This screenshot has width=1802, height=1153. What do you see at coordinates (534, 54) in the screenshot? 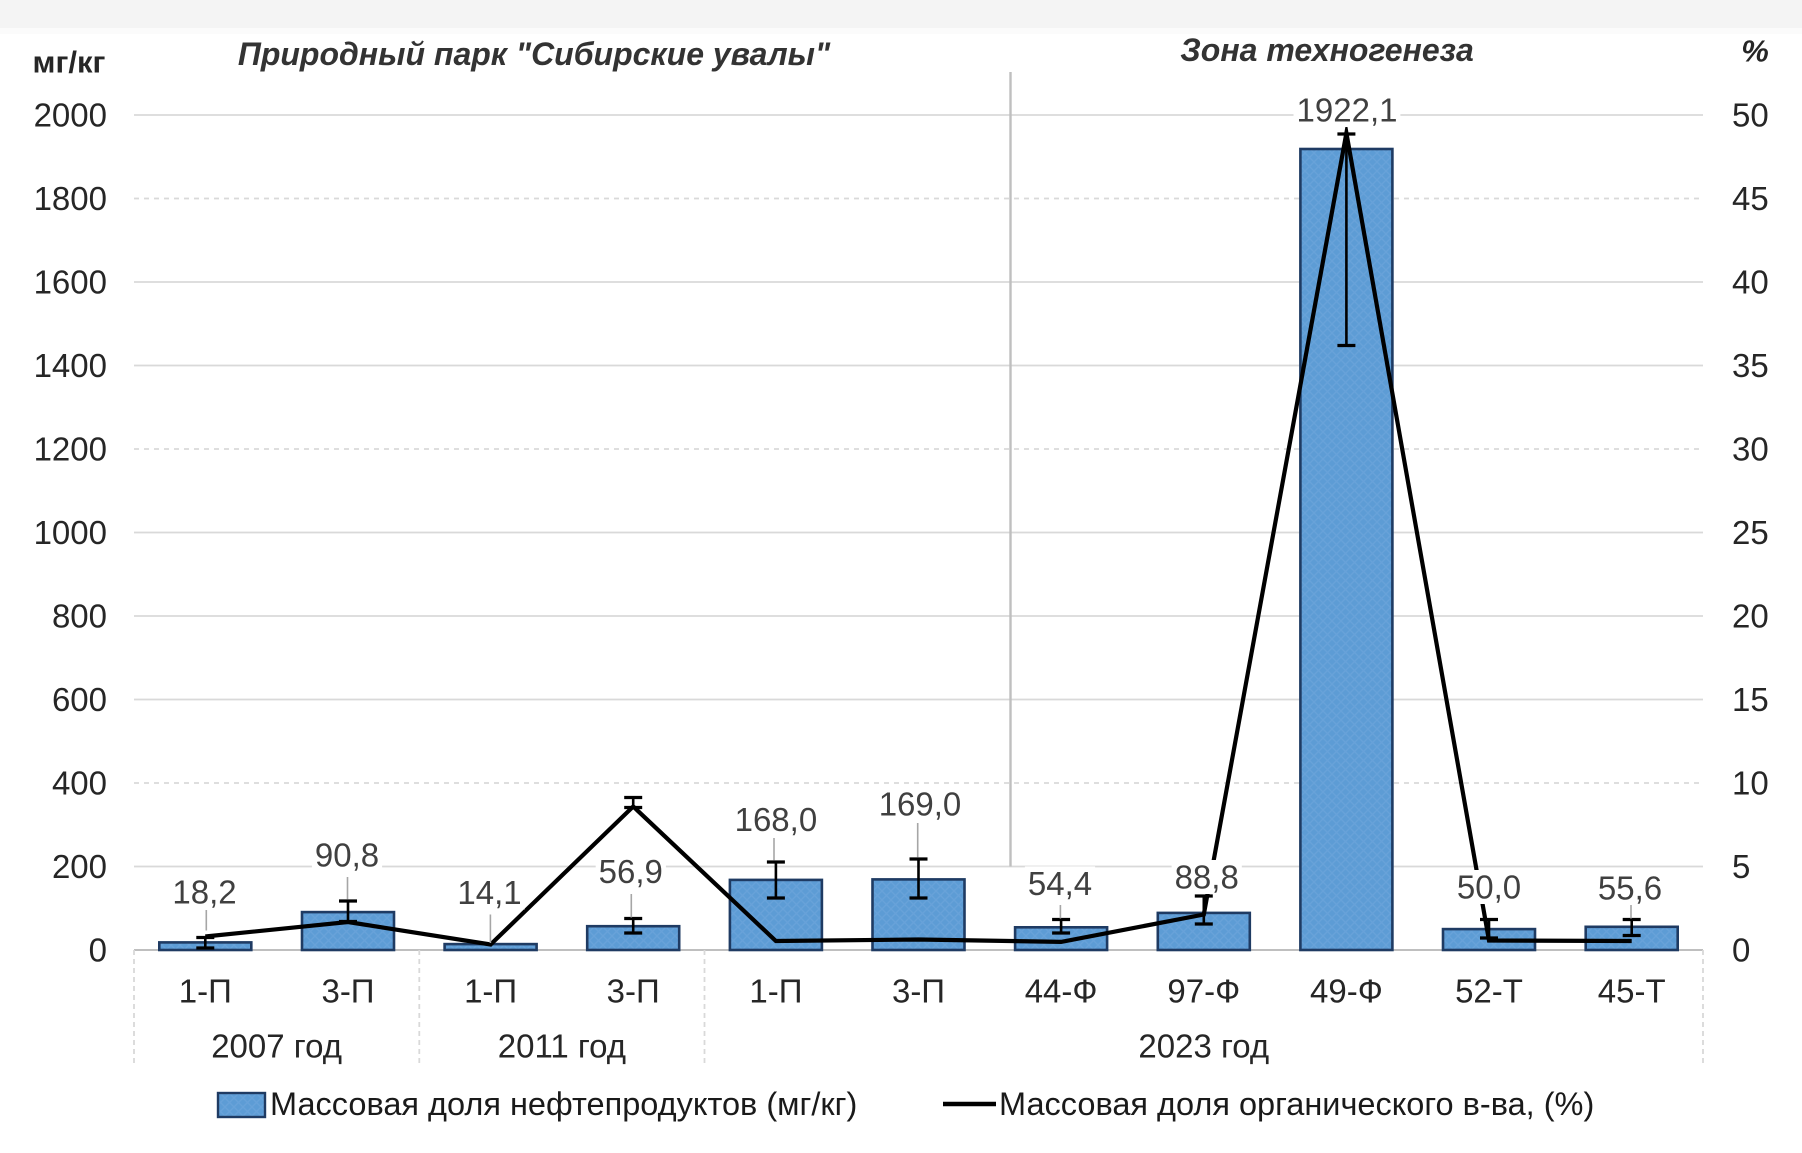
I see `svg-text:Природный парк "Сибирские увал: Природный парк "Сибирские увалы"` at bounding box center [534, 54].